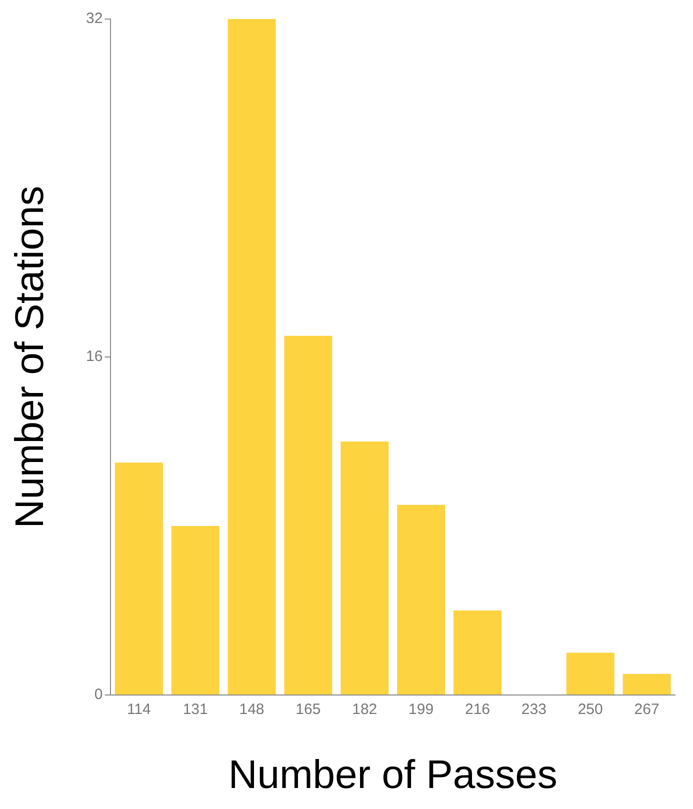 This screenshot has height=809, width=693. Describe the element at coordinates (365, 709) in the screenshot. I see `x-tick-label: 182` at that location.